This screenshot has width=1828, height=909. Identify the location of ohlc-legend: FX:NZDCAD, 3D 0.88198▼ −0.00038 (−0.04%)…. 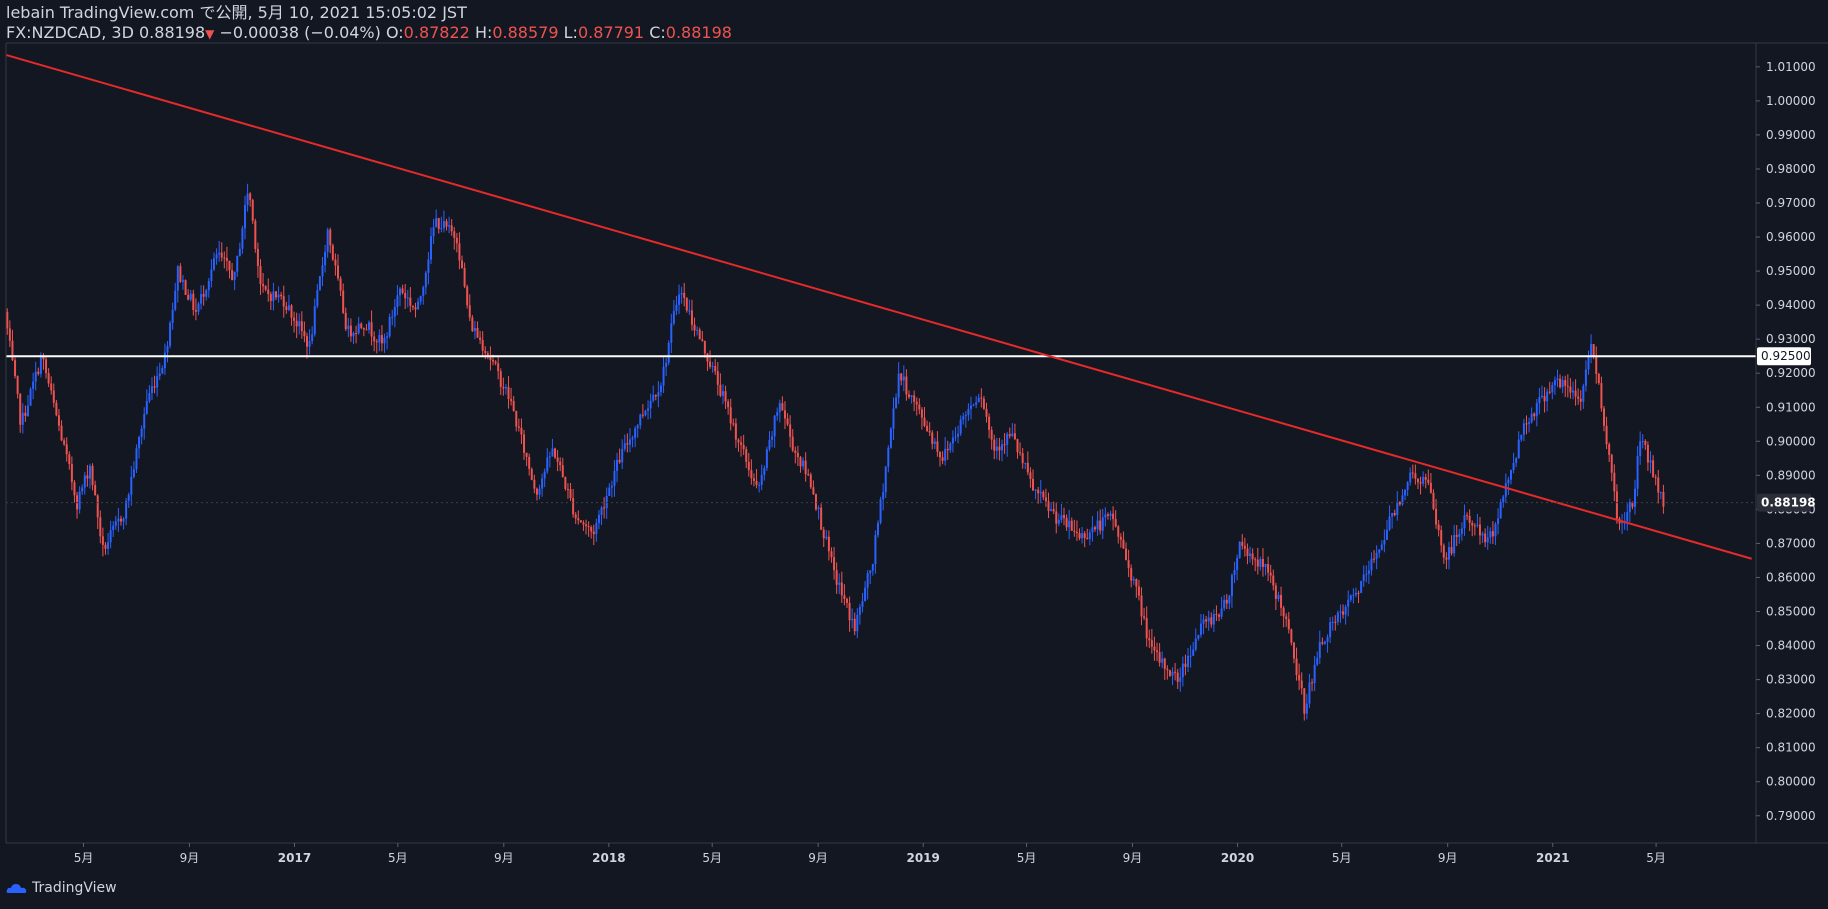
(369, 33).